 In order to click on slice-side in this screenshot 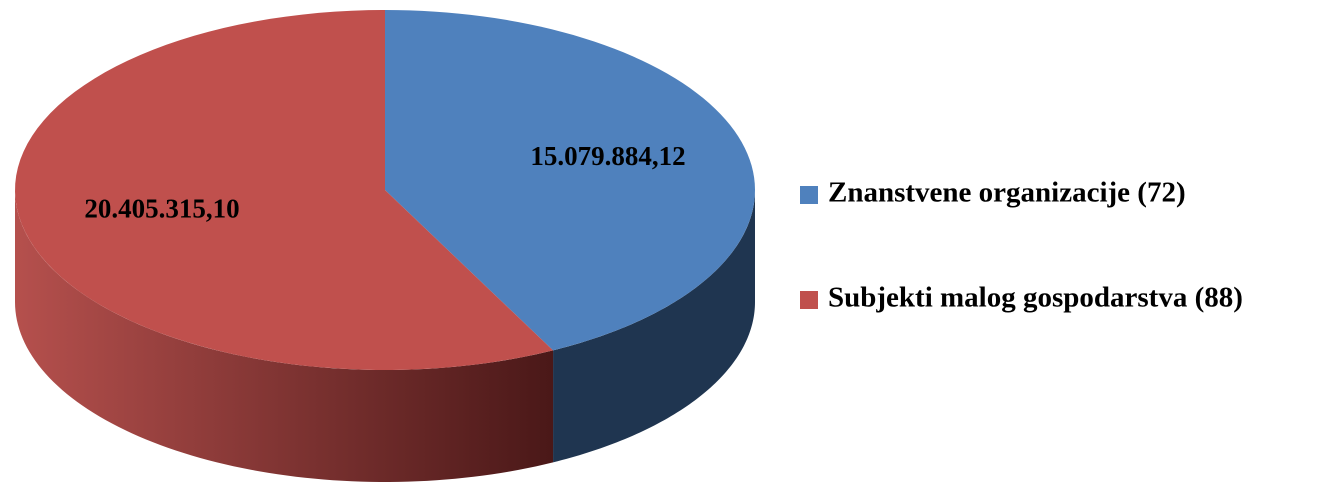, I will do `click(654, 326)`.